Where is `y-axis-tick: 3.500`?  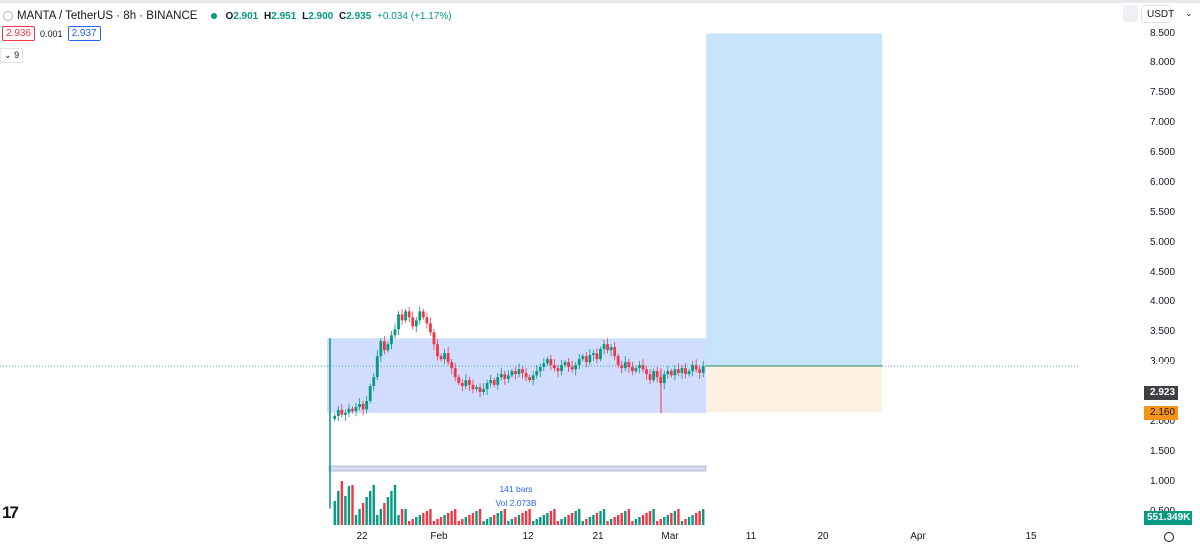
y-axis-tick: 3.500 is located at coordinates (1163, 332).